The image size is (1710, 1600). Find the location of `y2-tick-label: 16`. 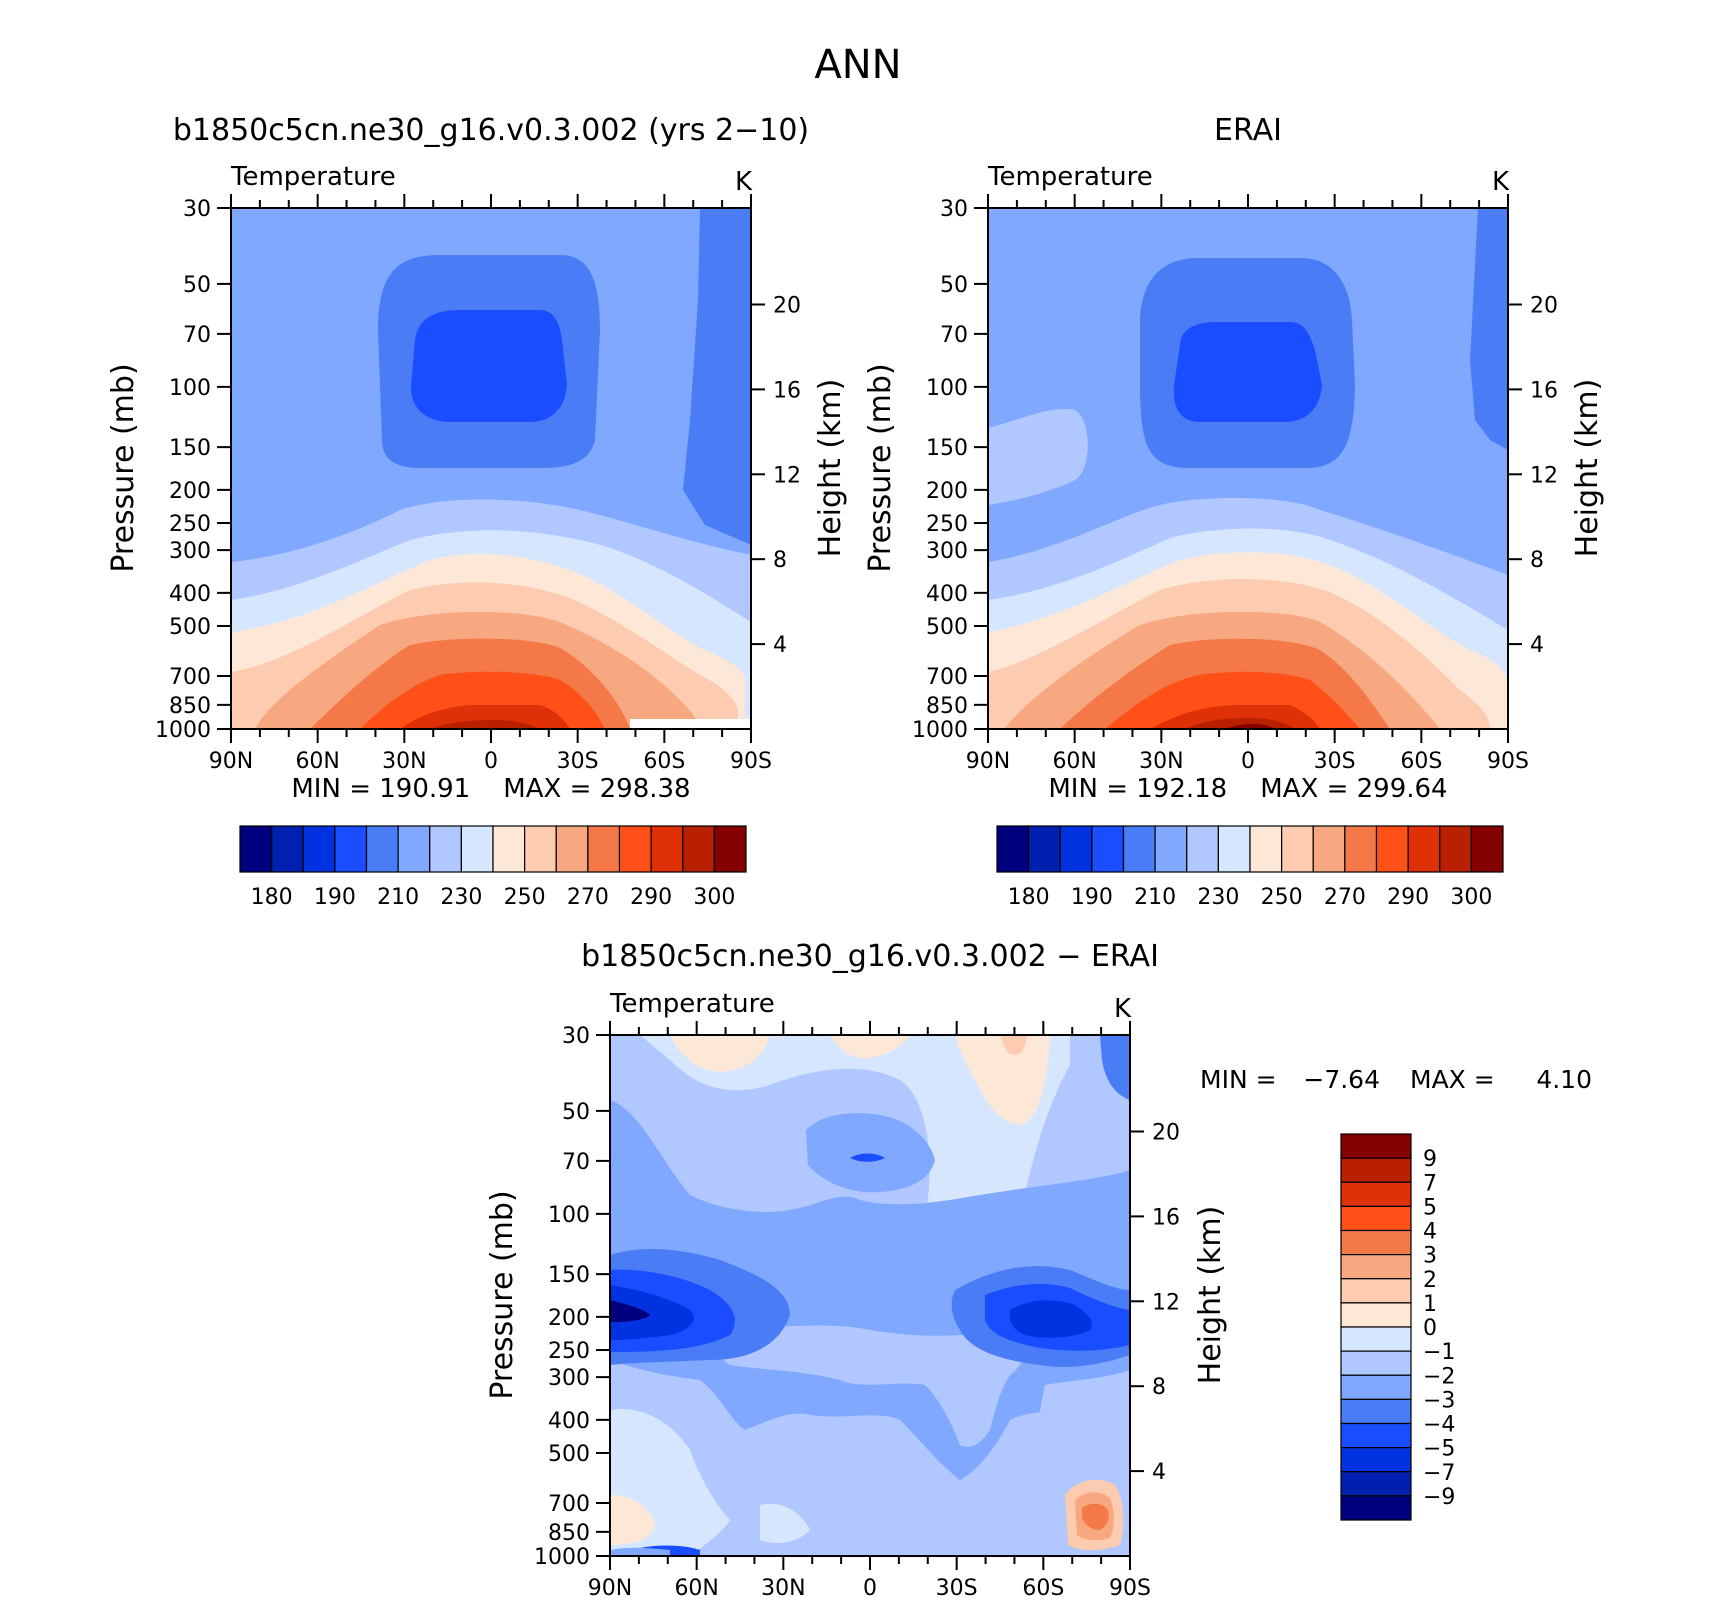

y2-tick-label: 16 is located at coordinates (1166, 1217).